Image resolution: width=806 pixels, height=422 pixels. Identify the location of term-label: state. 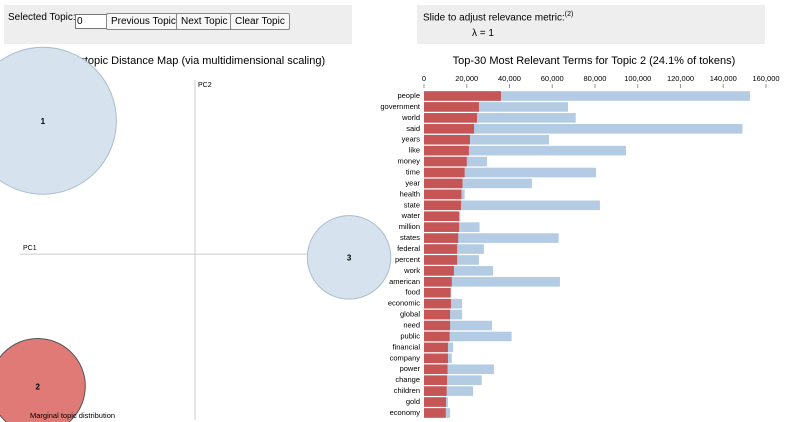
(412, 204).